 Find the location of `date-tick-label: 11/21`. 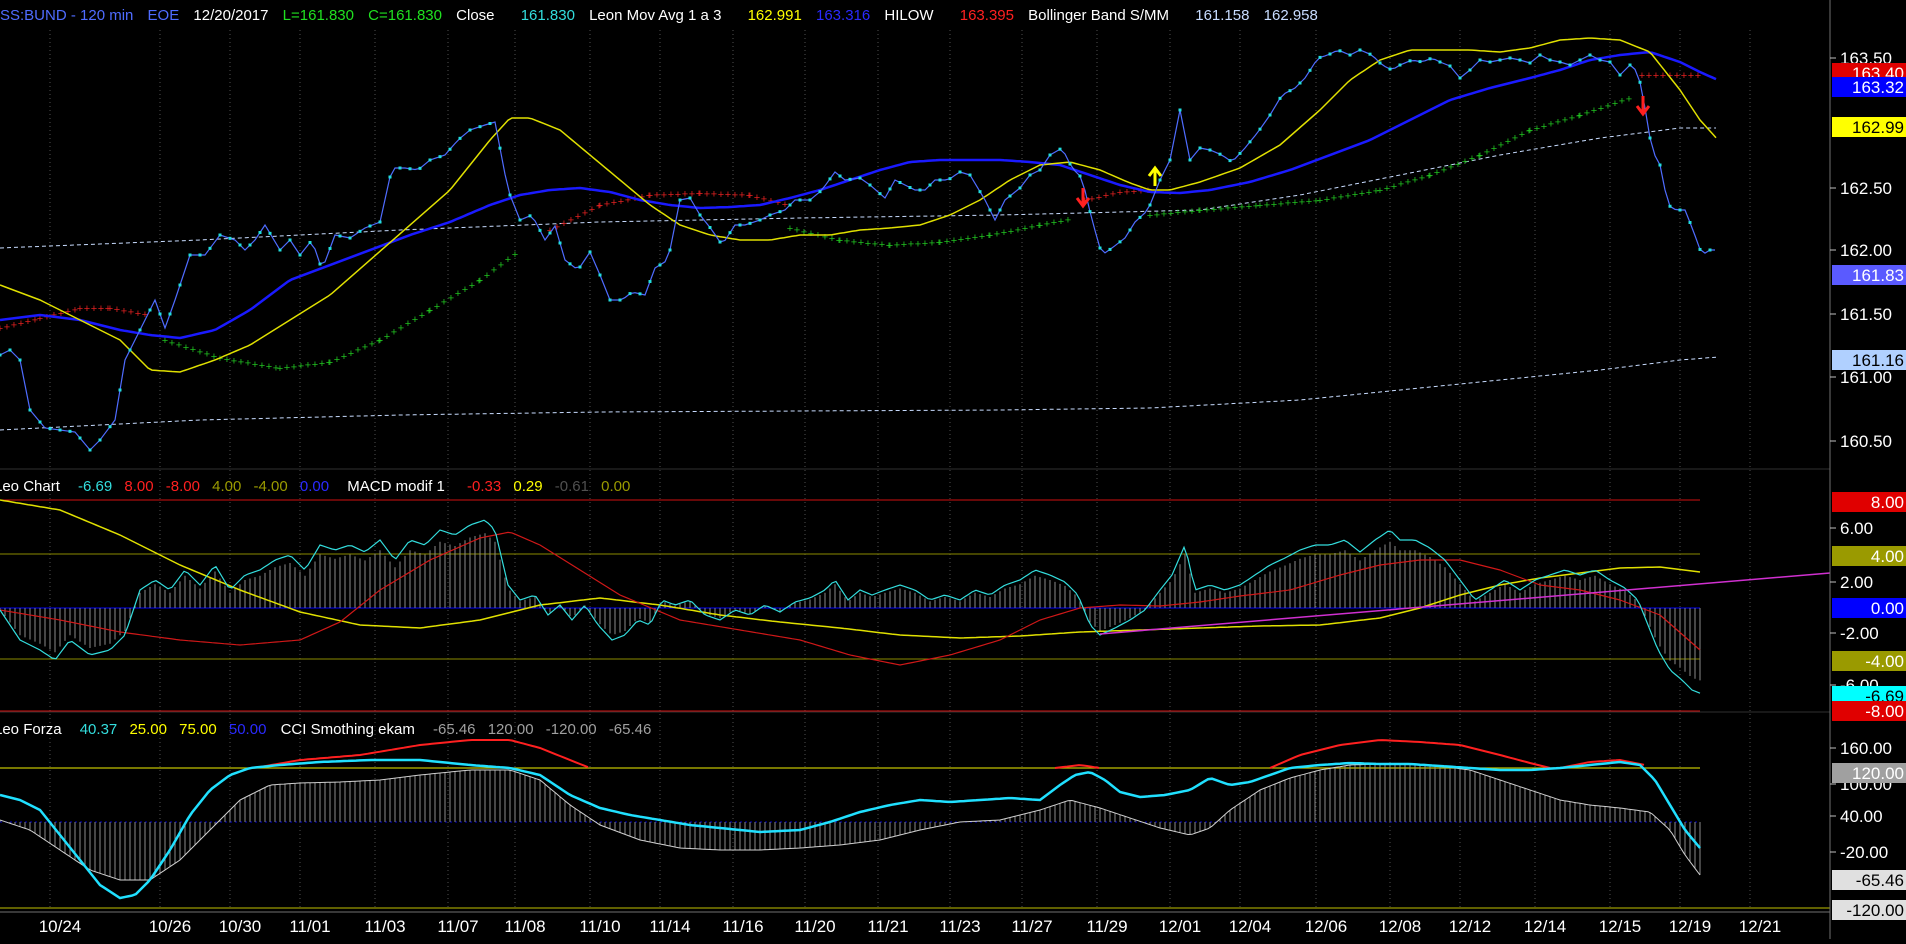

date-tick-label: 11/21 is located at coordinates (887, 926).